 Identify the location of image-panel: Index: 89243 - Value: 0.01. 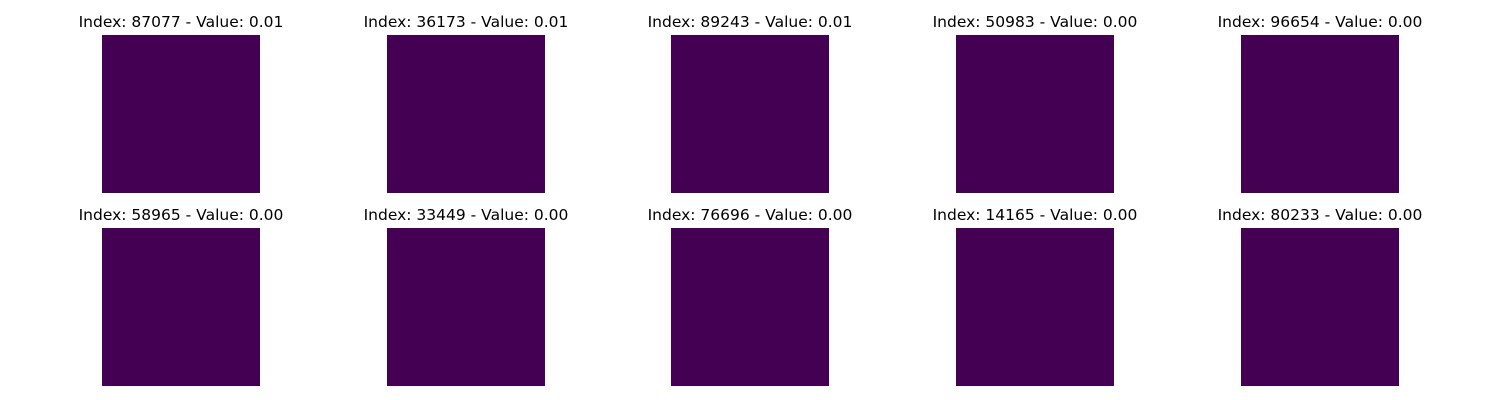
(750, 103).